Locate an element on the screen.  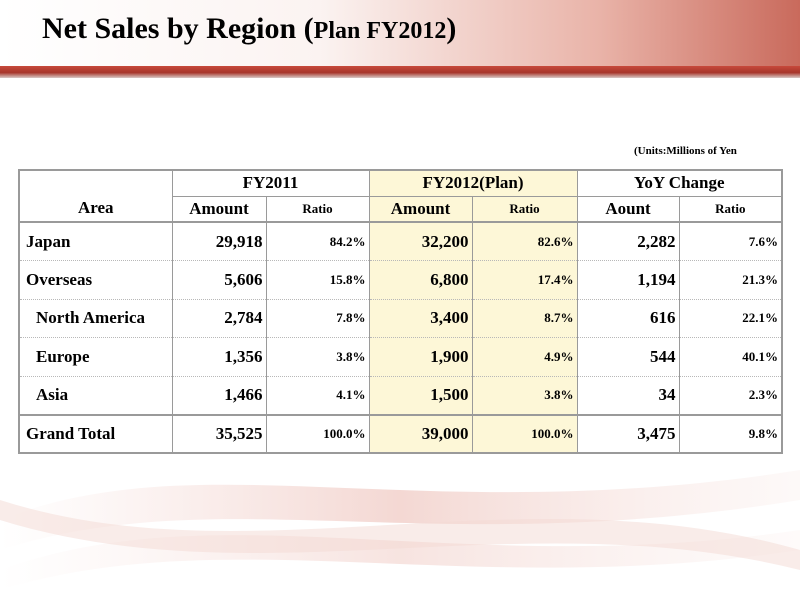
page-title: Net Sales by Region (Plan FY2012) is located at coordinates (249, 29).